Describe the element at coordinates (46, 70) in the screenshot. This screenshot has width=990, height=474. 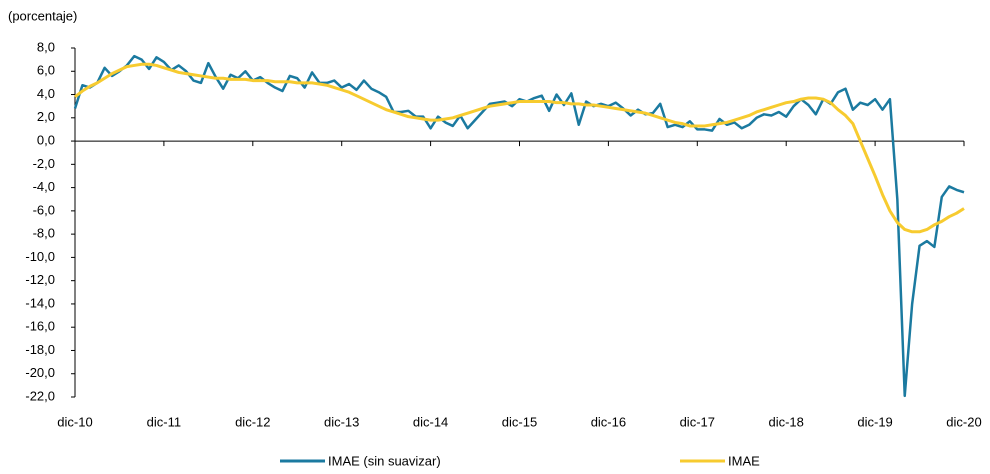
I see `y-tick-label: 6,0` at that location.